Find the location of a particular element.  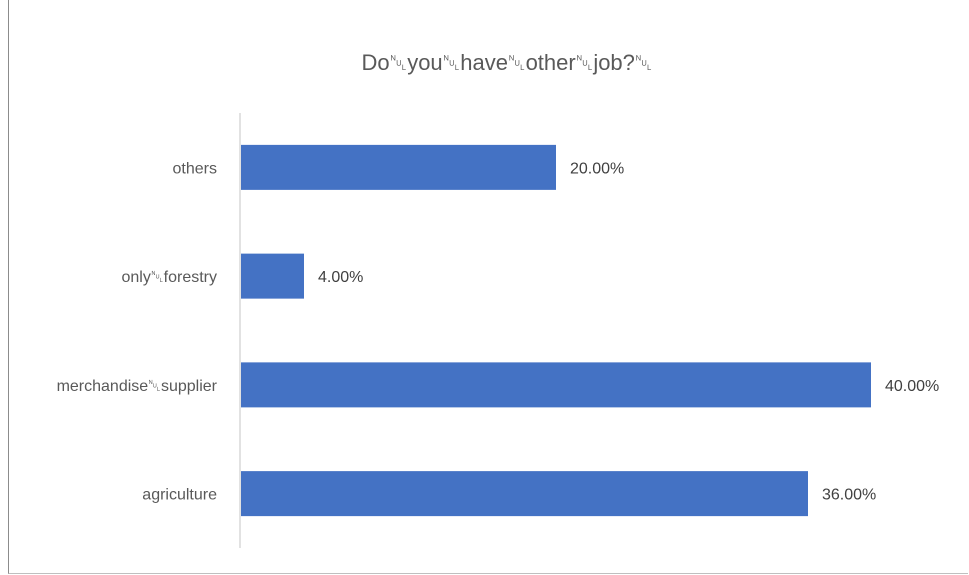

bar-merchandise-supplier is located at coordinates (556, 385).